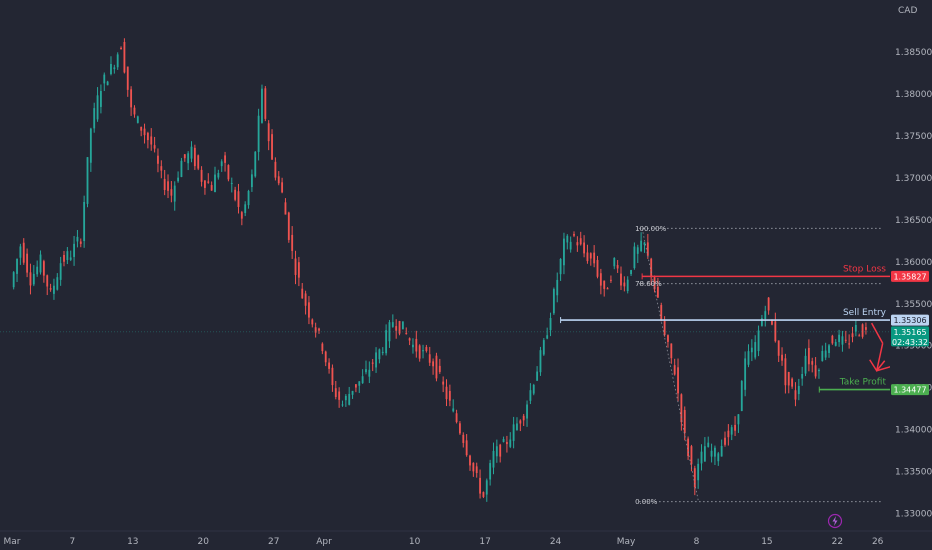 Image resolution: width=932 pixels, height=550 pixels. Describe the element at coordinates (863, 383) in the screenshot. I see `level-label-take-profit: Take Profit` at that location.